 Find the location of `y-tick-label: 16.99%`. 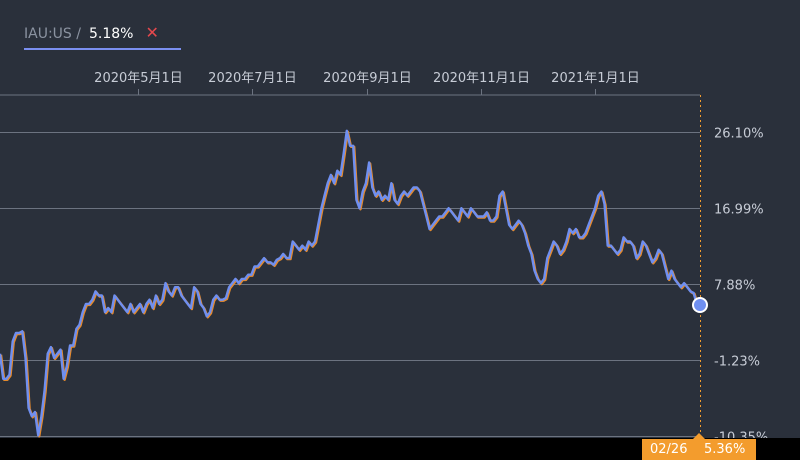

y-tick-label: 16.99% is located at coordinates (739, 210).